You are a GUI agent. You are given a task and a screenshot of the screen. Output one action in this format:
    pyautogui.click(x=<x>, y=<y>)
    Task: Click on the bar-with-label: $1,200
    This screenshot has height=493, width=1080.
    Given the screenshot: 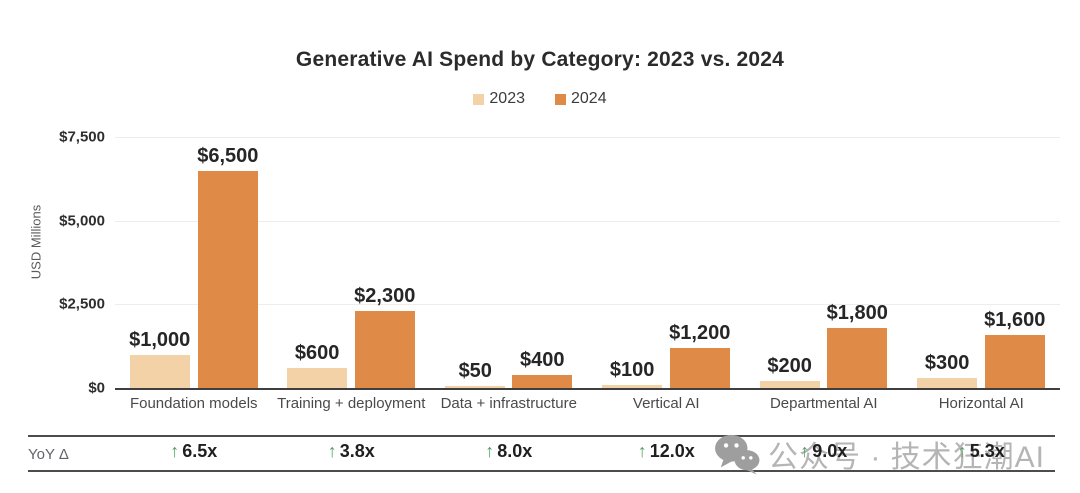 What is the action you would take?
    pyautogui.click(x=699, y=355)
    